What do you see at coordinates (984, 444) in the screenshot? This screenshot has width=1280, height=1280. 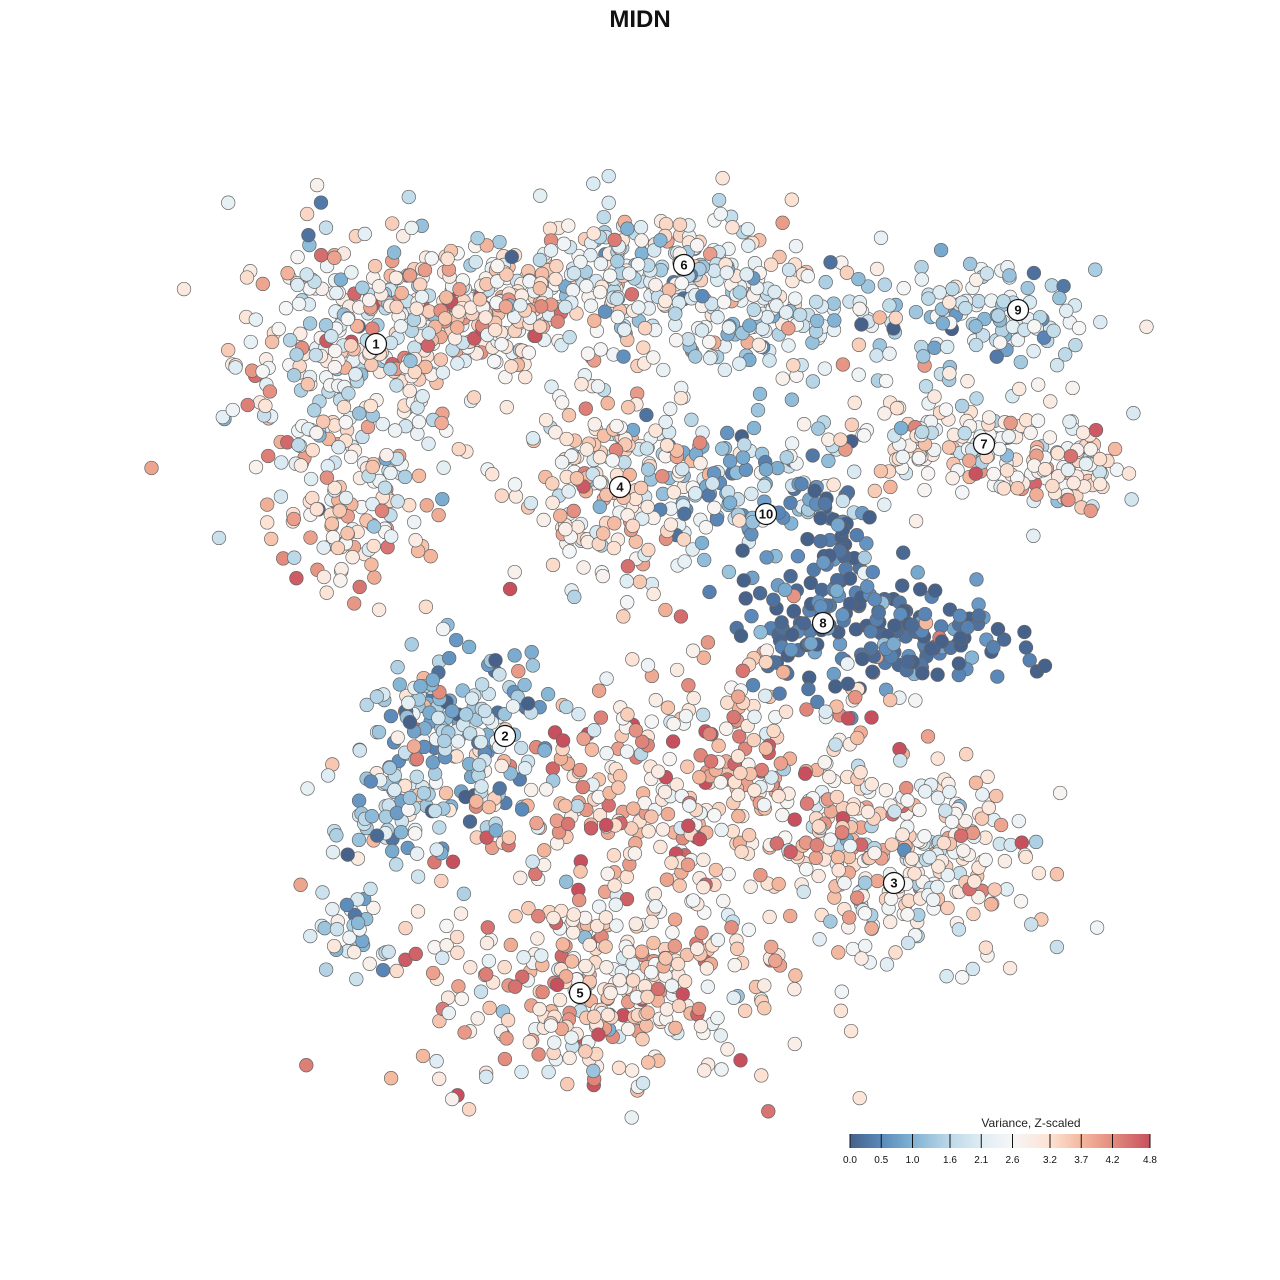 I see `cluster-label-7: 7` at bounding box center [984, 444].